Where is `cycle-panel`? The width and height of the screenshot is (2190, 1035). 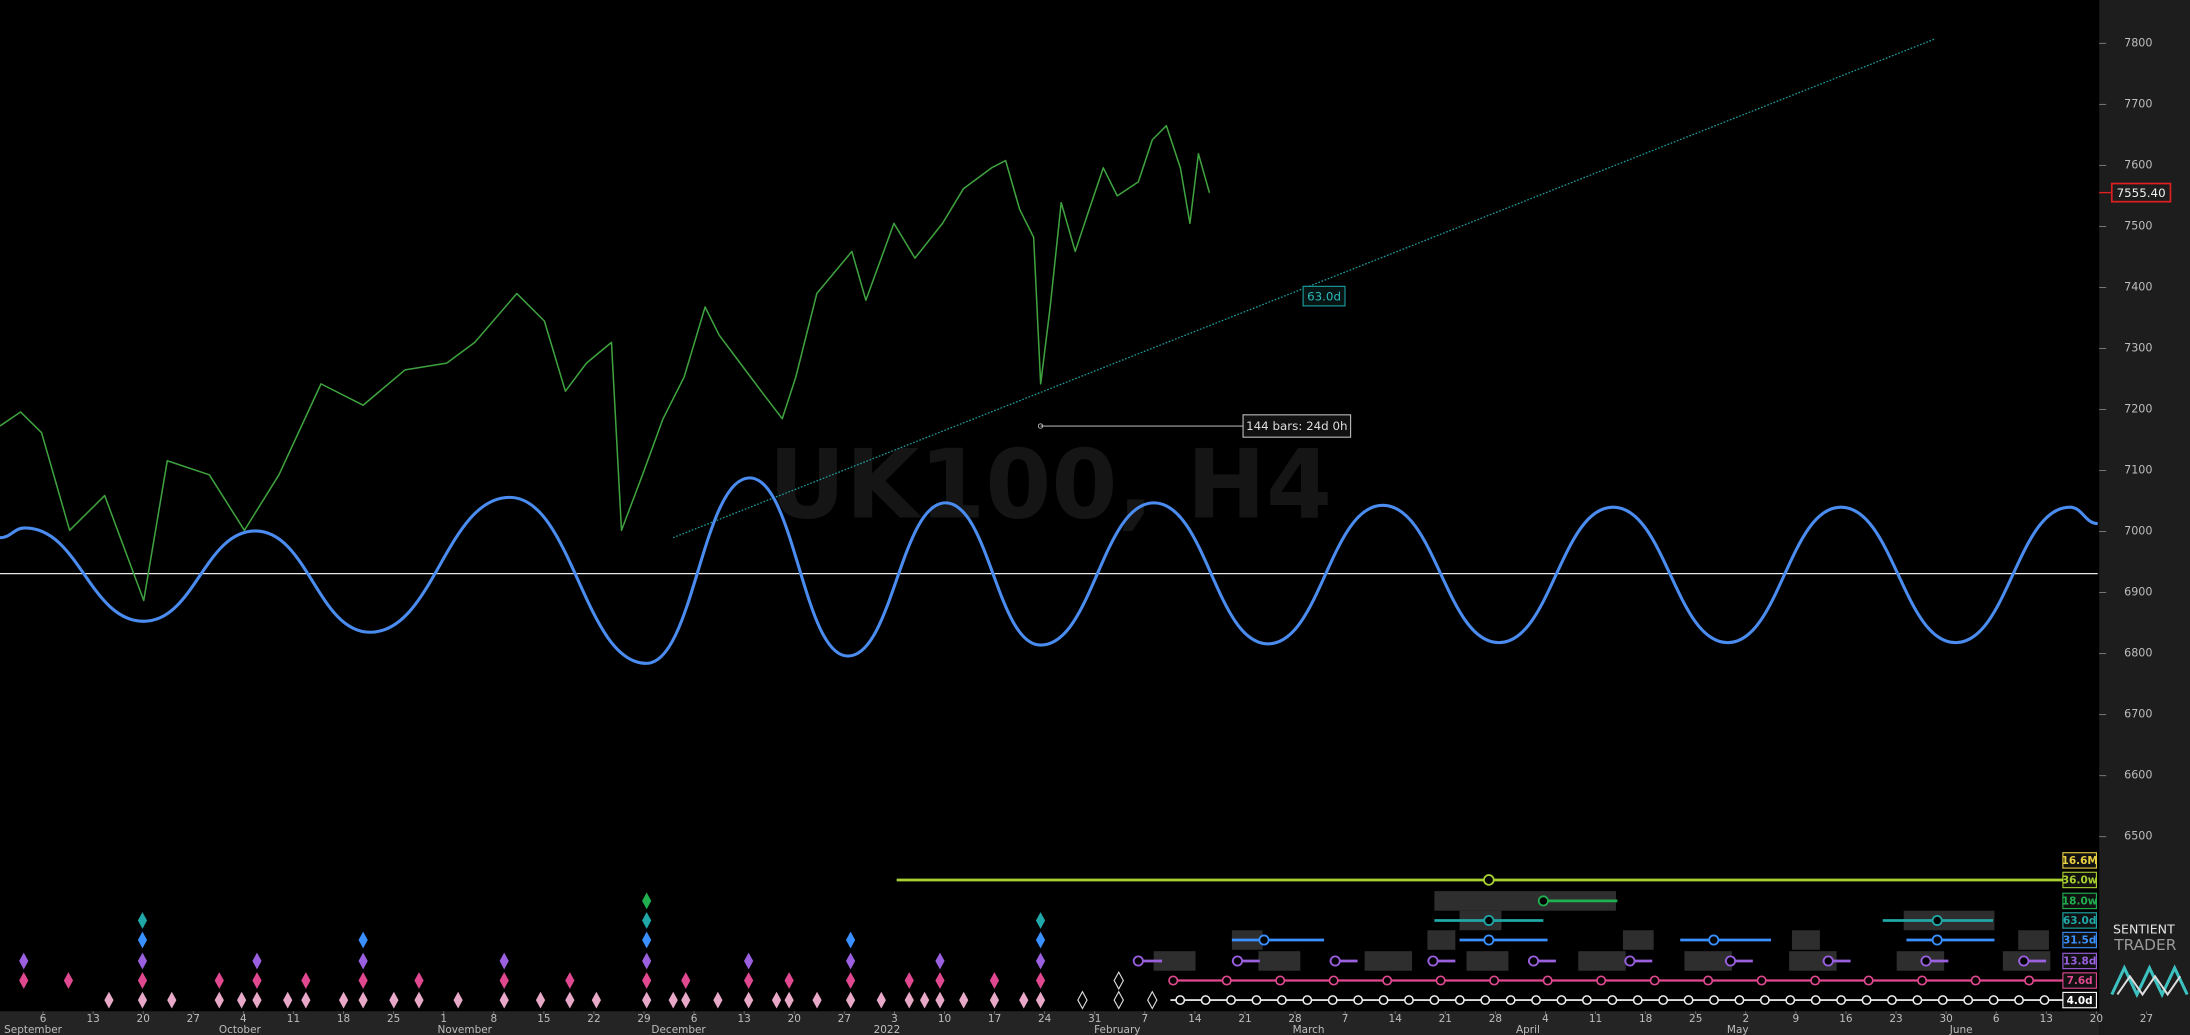 cycle-panel is located at coordinates (1041, 942).